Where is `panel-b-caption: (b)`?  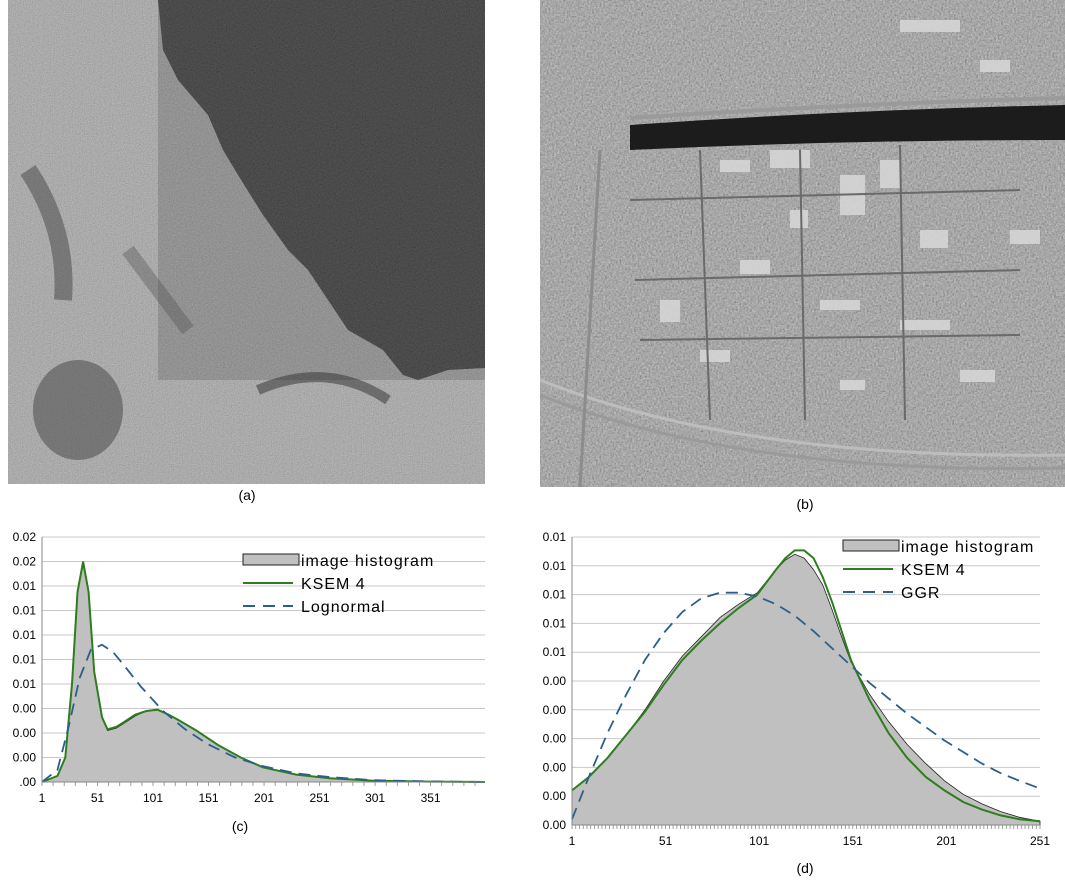
panel-b-caption: (b) is located at coordinates (805, 504).